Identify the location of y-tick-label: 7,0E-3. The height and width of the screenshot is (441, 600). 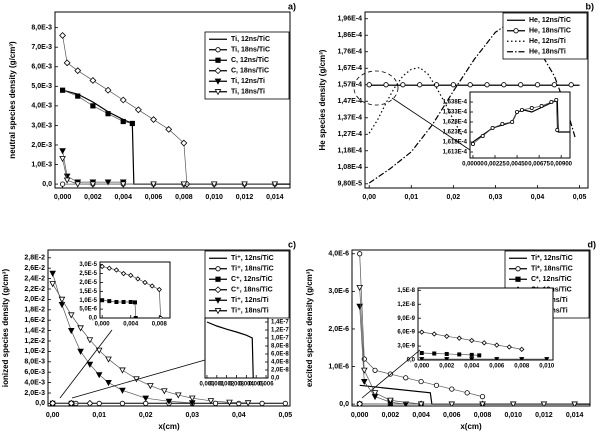
(41, 47).